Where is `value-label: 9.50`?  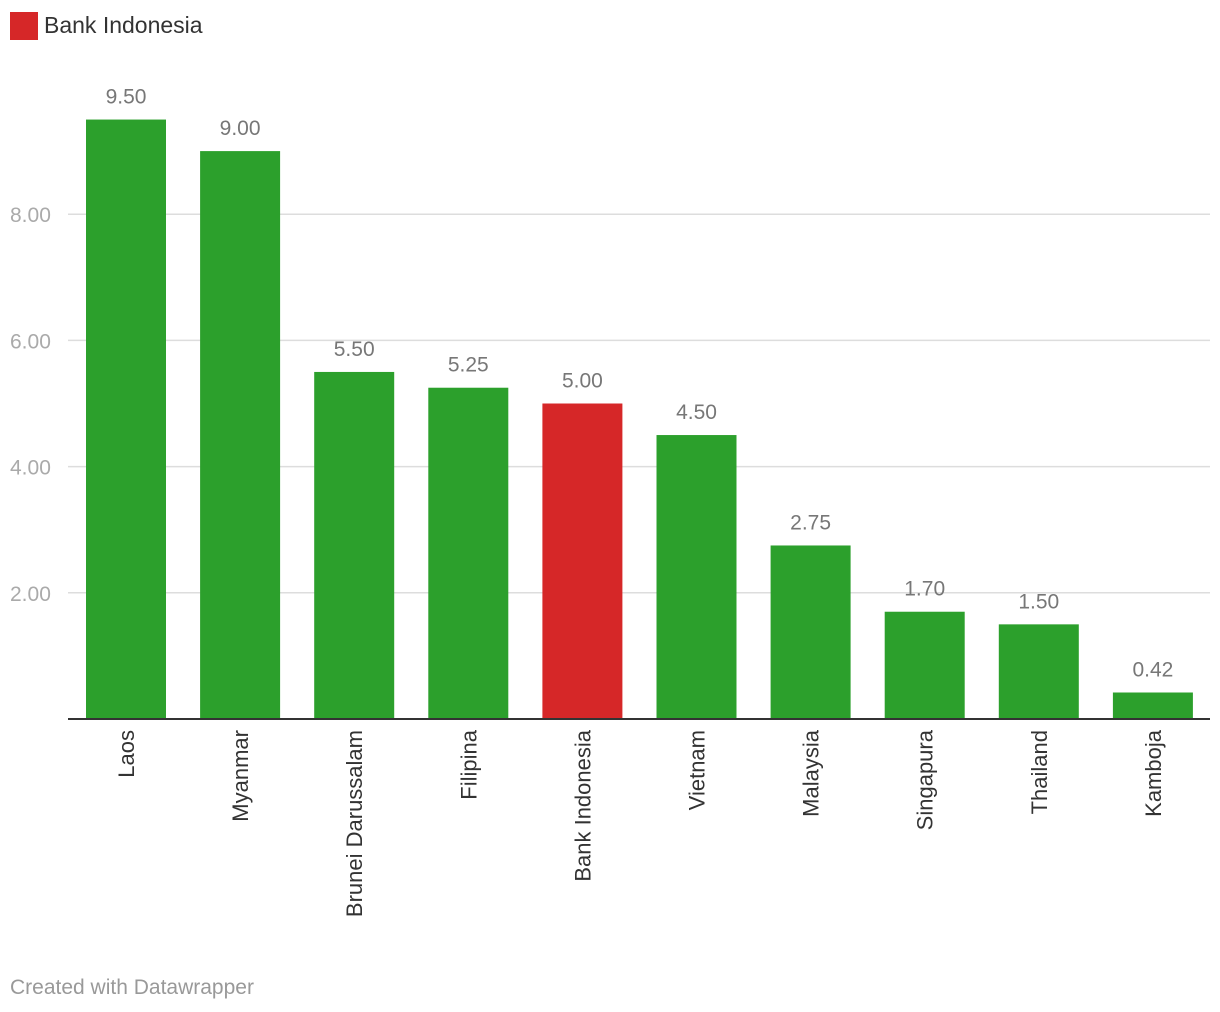
value-label: 9.50 is located at coordinates (126, 97).